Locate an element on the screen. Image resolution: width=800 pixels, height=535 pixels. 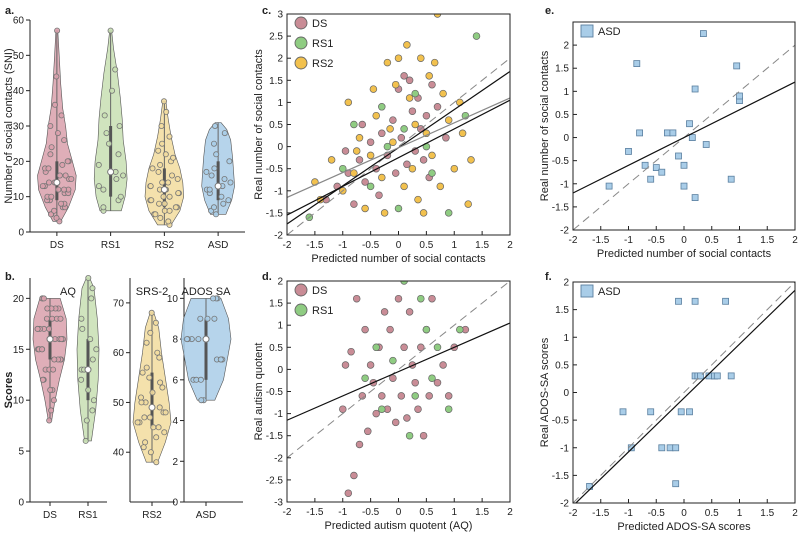
panel-b-ytick-label: 60 is located at coordinates (119, 353).